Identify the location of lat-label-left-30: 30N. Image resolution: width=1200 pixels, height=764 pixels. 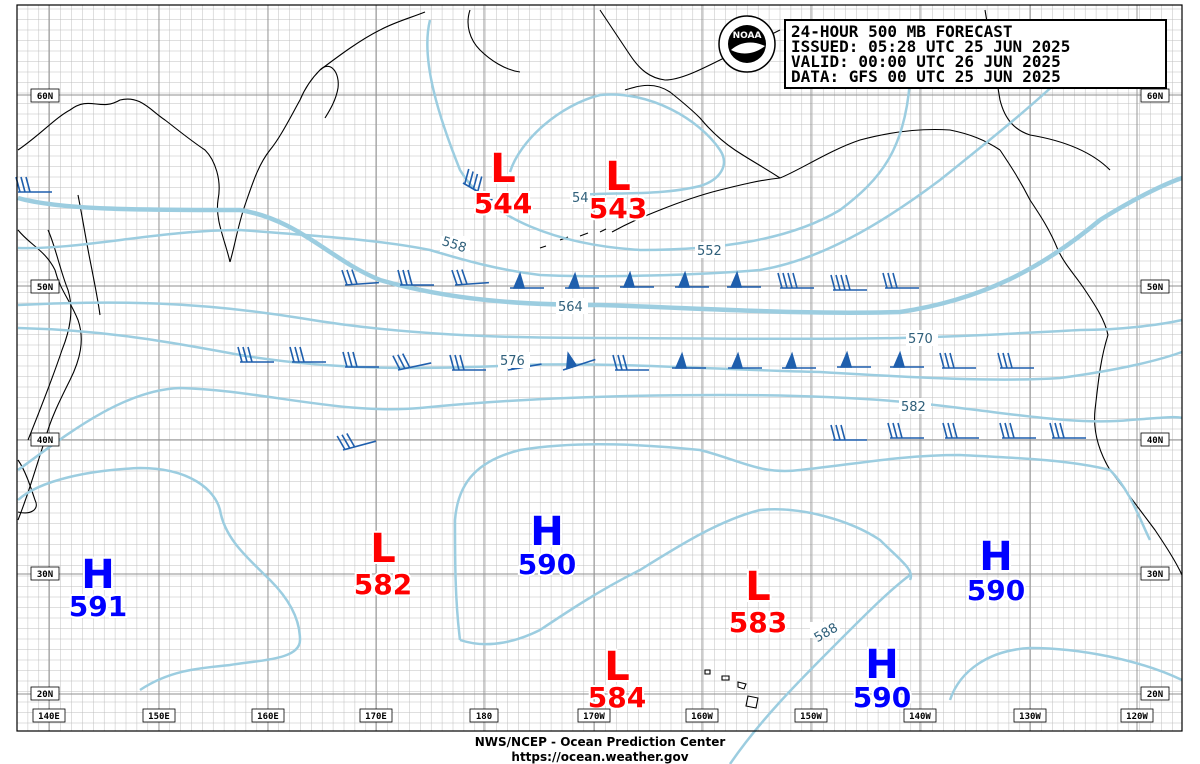
(45, 573).